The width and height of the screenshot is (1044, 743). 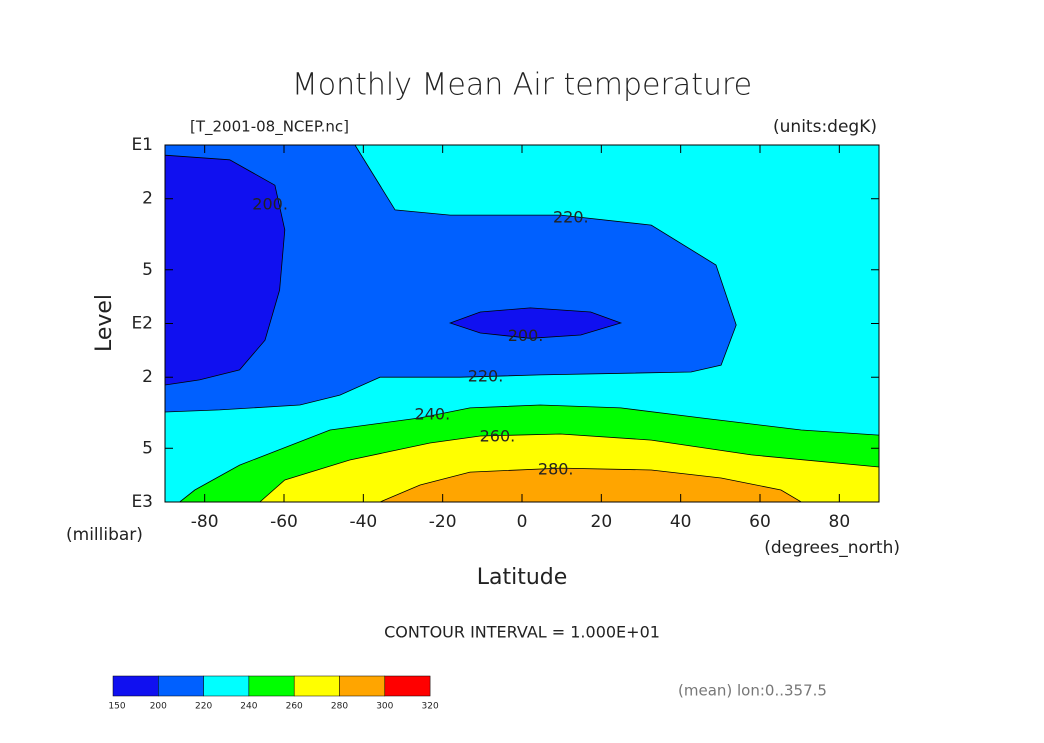 I want to click on colorbar-label: 200, so click(x=158, y=707).